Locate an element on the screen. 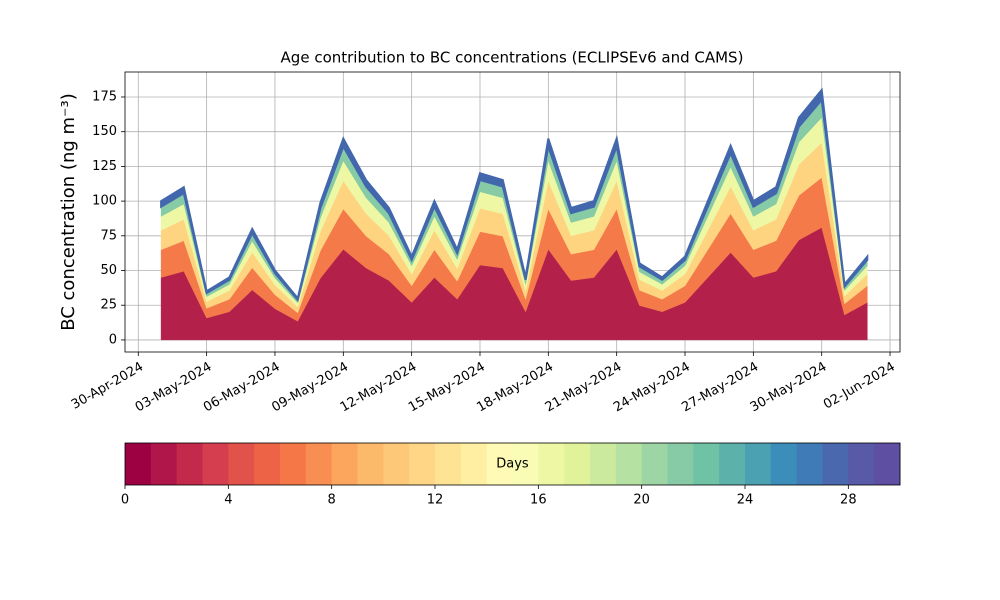  colorbar-tick-label: 20 is located at coordinates (641, 500).